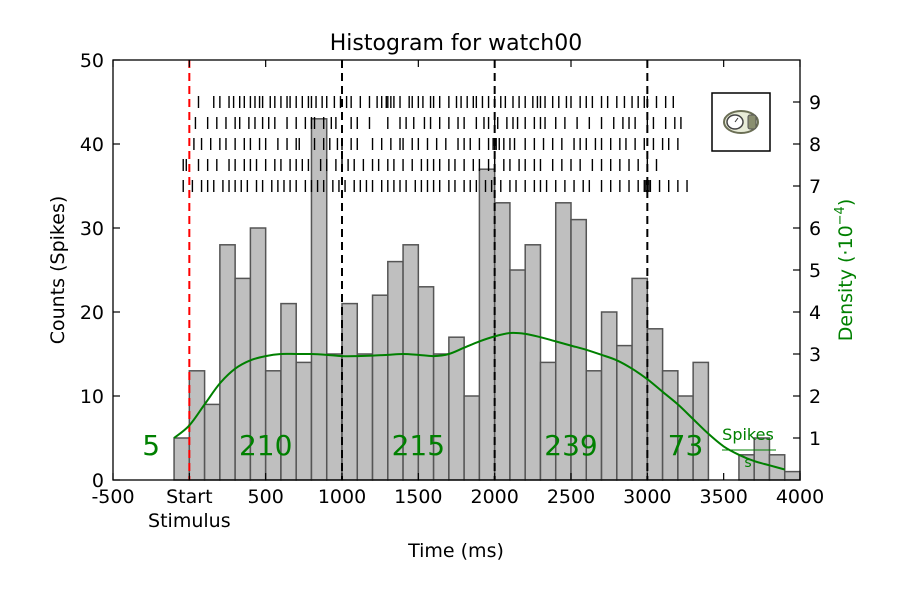 Image resolution: width=900 pixels, height=600 pixels. I want to click on x-tick-label: 2500, so click(571, 497).